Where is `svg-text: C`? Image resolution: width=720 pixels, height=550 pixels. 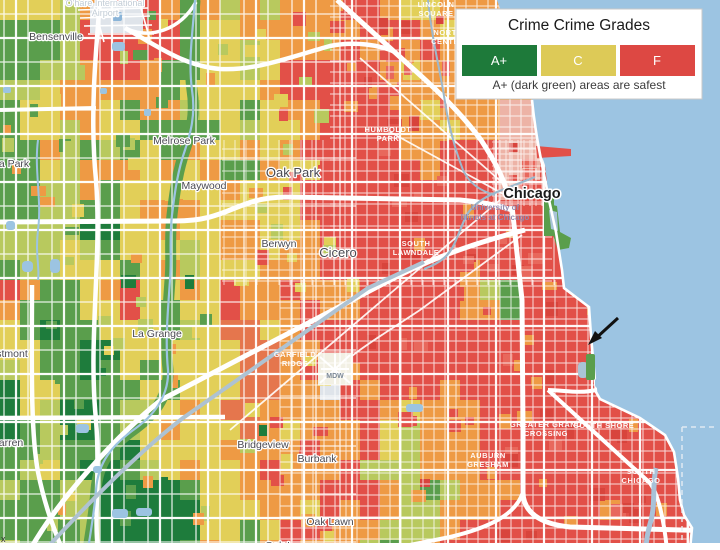 svg-text: C is located at coordinates (577, 60).